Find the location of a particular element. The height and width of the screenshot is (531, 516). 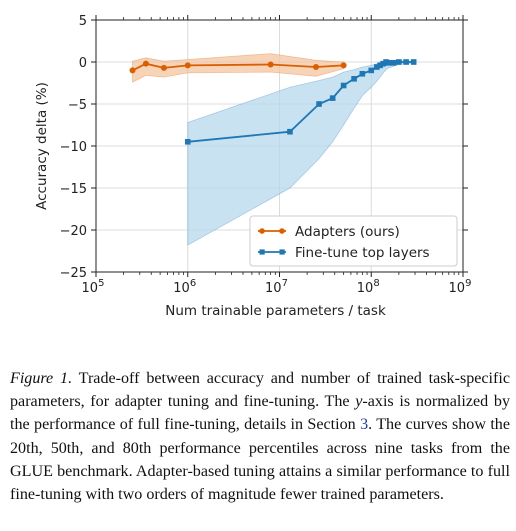

x-tick-label: 10⁶ is located at coordinates (184, 287).